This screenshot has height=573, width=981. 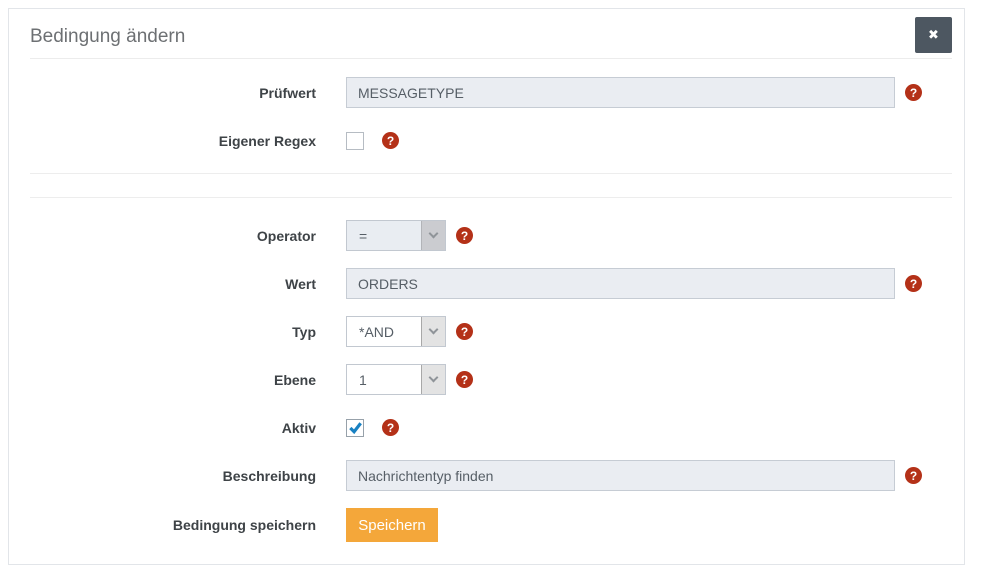 What do you see at coordinates (497, 427) in the screenshot?
I see `row-aktiv: Aktiv ?` at bounding box center [497, 427].